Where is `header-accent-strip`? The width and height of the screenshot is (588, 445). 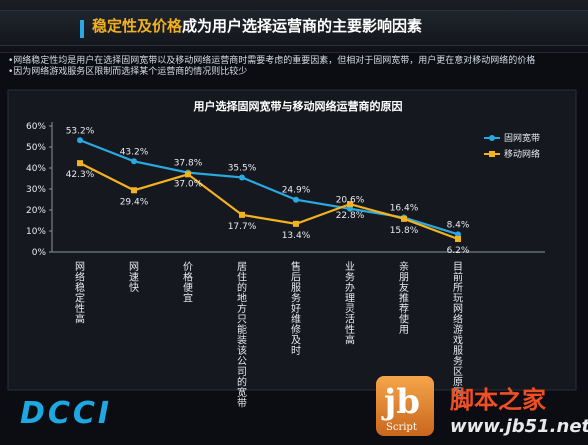 header-accent-strip is located at coordinates (294, 28).